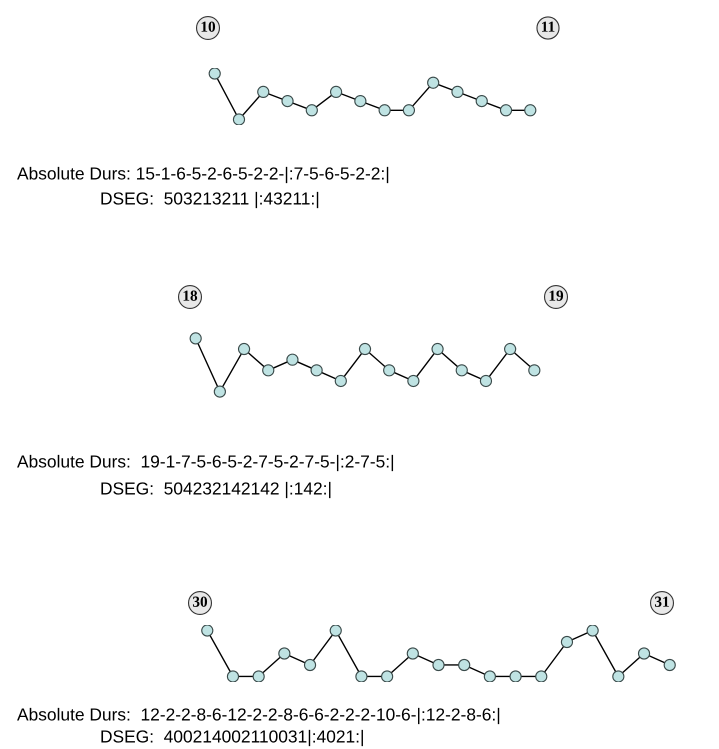 The height and width of the screenshot is (749, 719). What do you see at coordinates (191, 295) in the screenshot?
I see `text: 18` at bounding box center [191, 295].